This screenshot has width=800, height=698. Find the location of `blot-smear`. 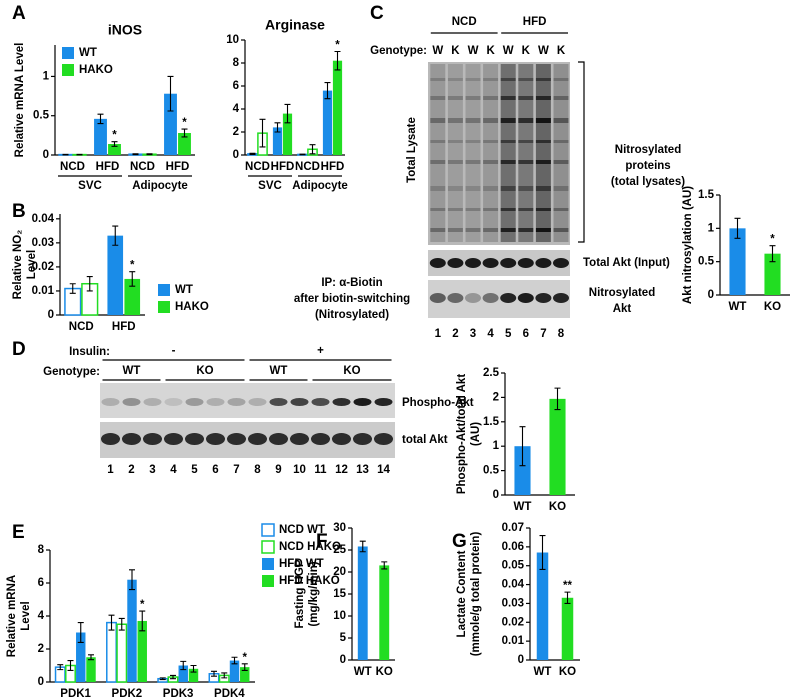

blot-smear is located at coordinates (491, 153).